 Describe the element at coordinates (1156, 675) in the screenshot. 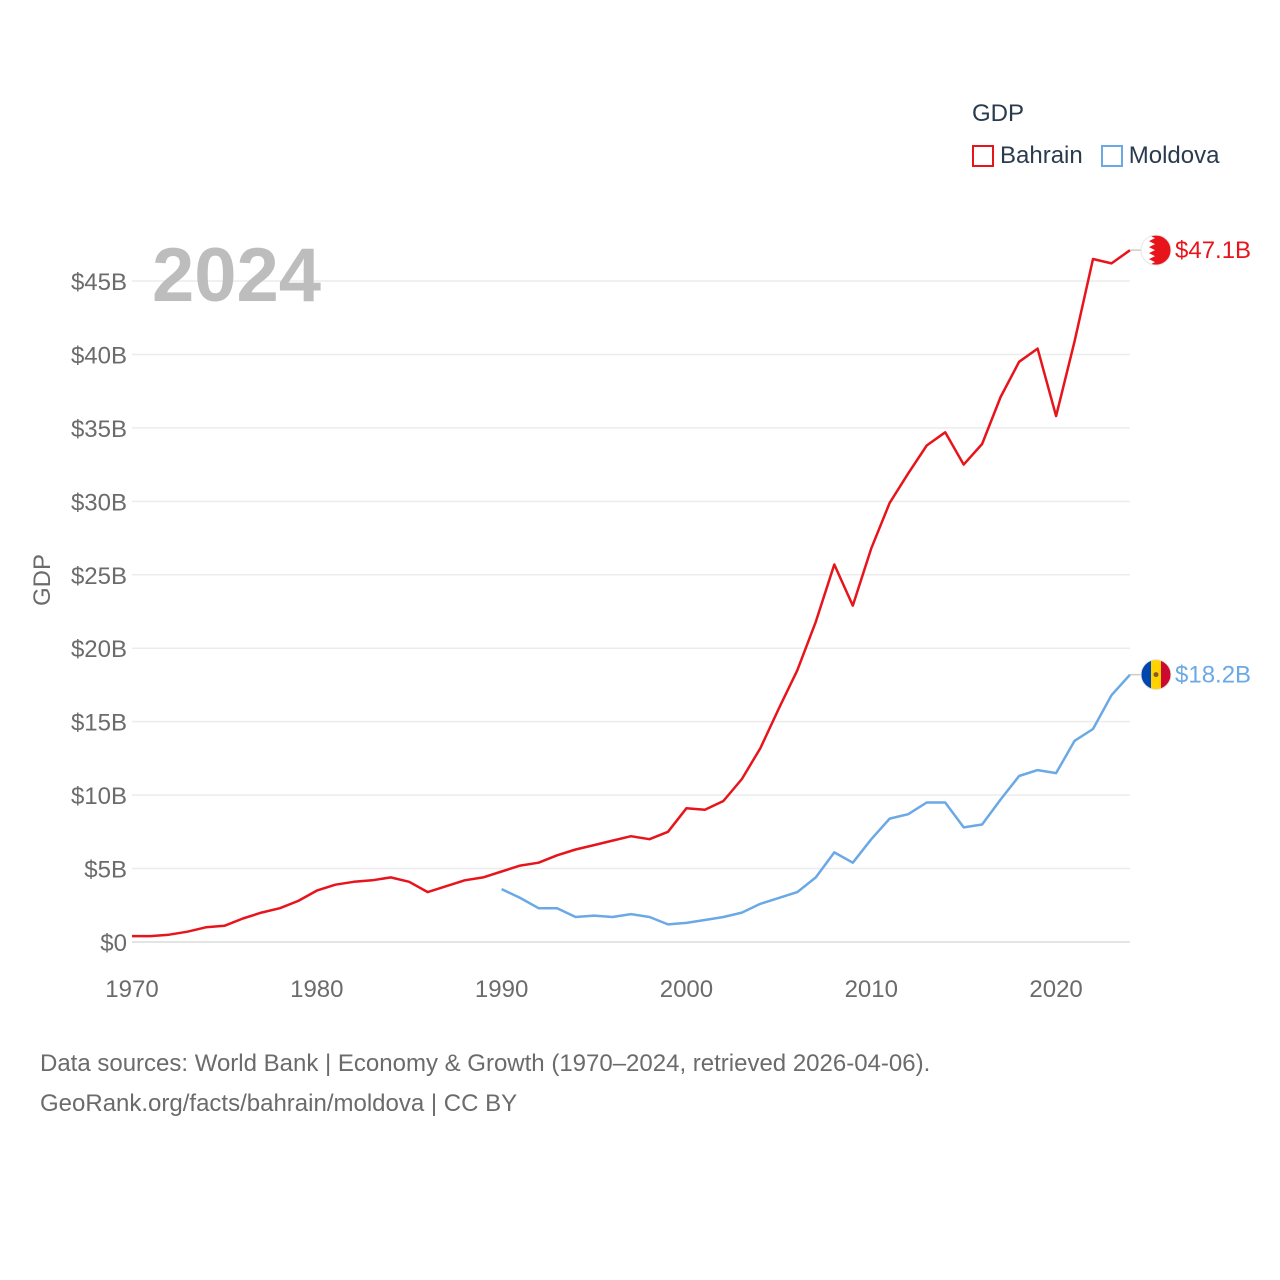

I see `moldova-flag-icon` at that location.